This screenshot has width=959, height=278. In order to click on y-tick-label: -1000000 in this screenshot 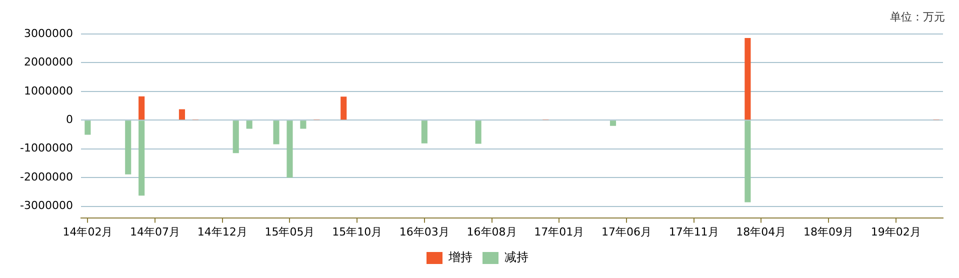, I will do `click(46, 148)`.